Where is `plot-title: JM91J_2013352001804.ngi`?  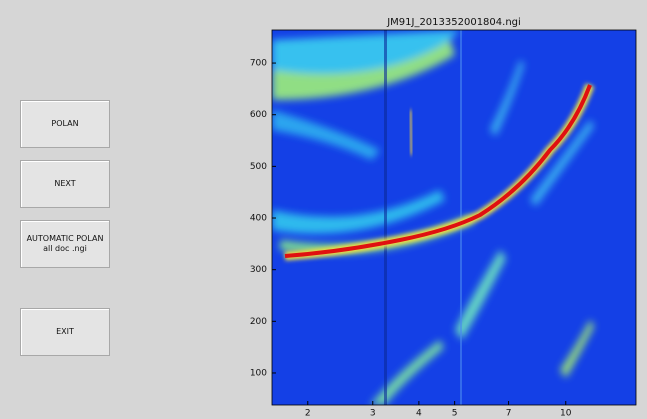
plot-title: JM91J_2013352001804.ngi is located at coordinates (453, 22).